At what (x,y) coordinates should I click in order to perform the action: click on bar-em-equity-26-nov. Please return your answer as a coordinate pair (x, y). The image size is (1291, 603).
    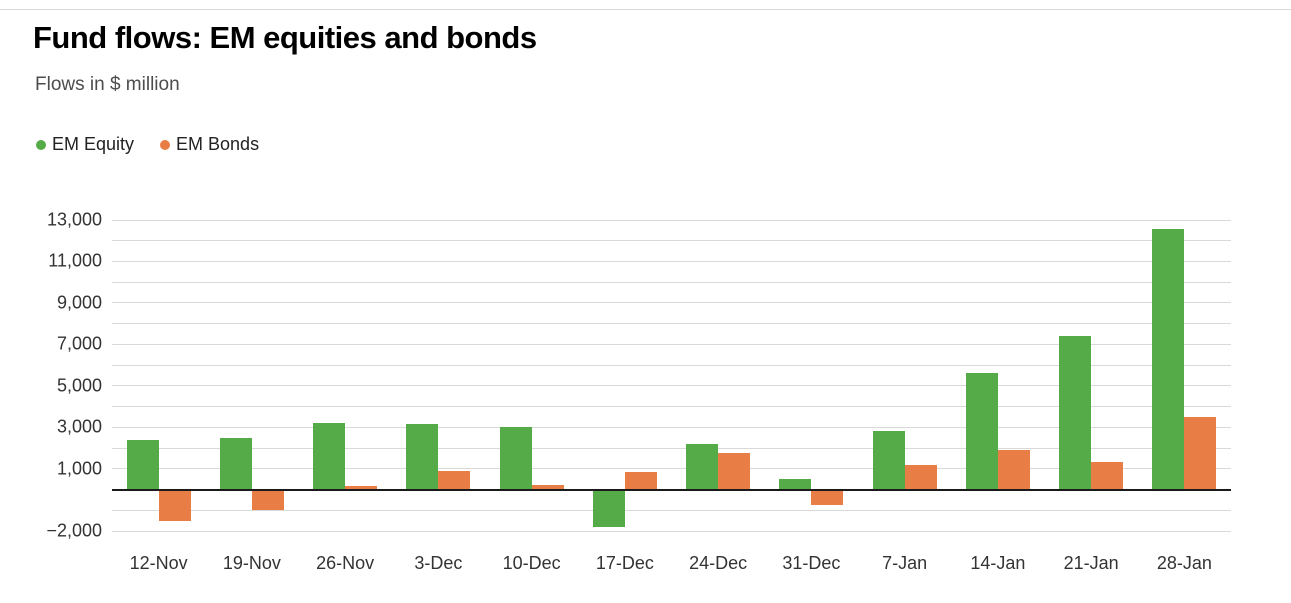
    Looking at the image, I should click on (329, 456).